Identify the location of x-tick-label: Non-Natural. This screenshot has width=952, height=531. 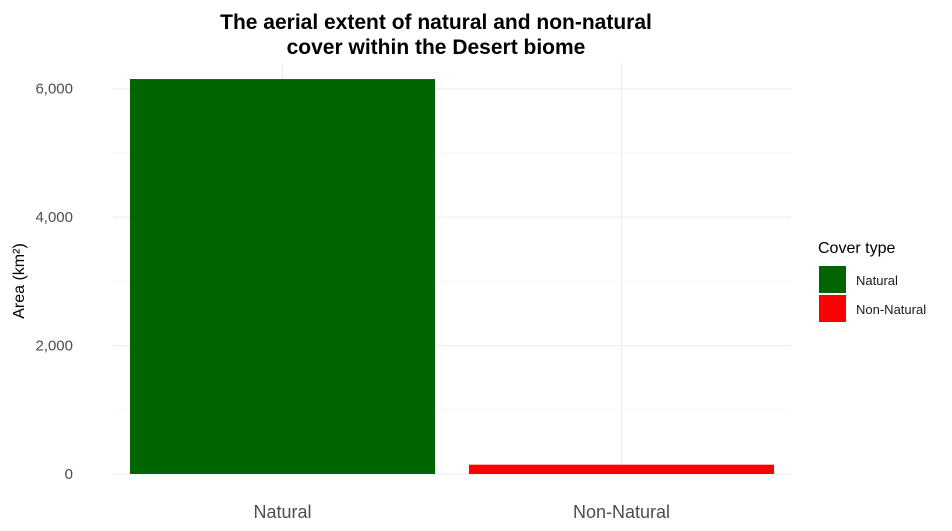
(621, 512).